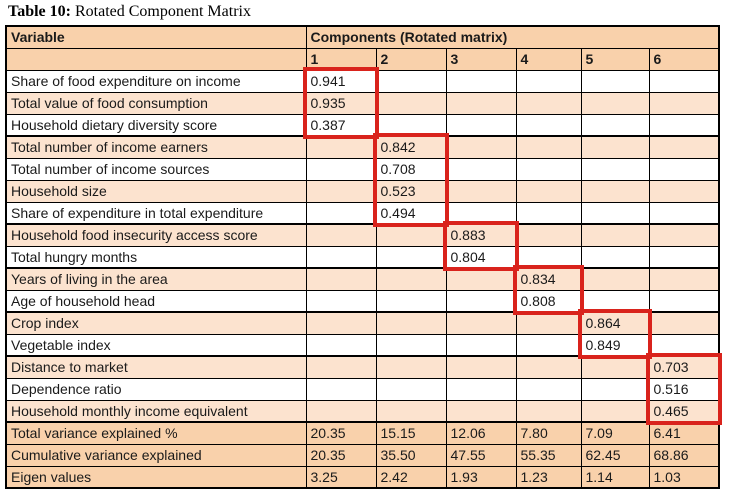  I want to click on table-row: Age of household head 0.808, so click(362, 301).